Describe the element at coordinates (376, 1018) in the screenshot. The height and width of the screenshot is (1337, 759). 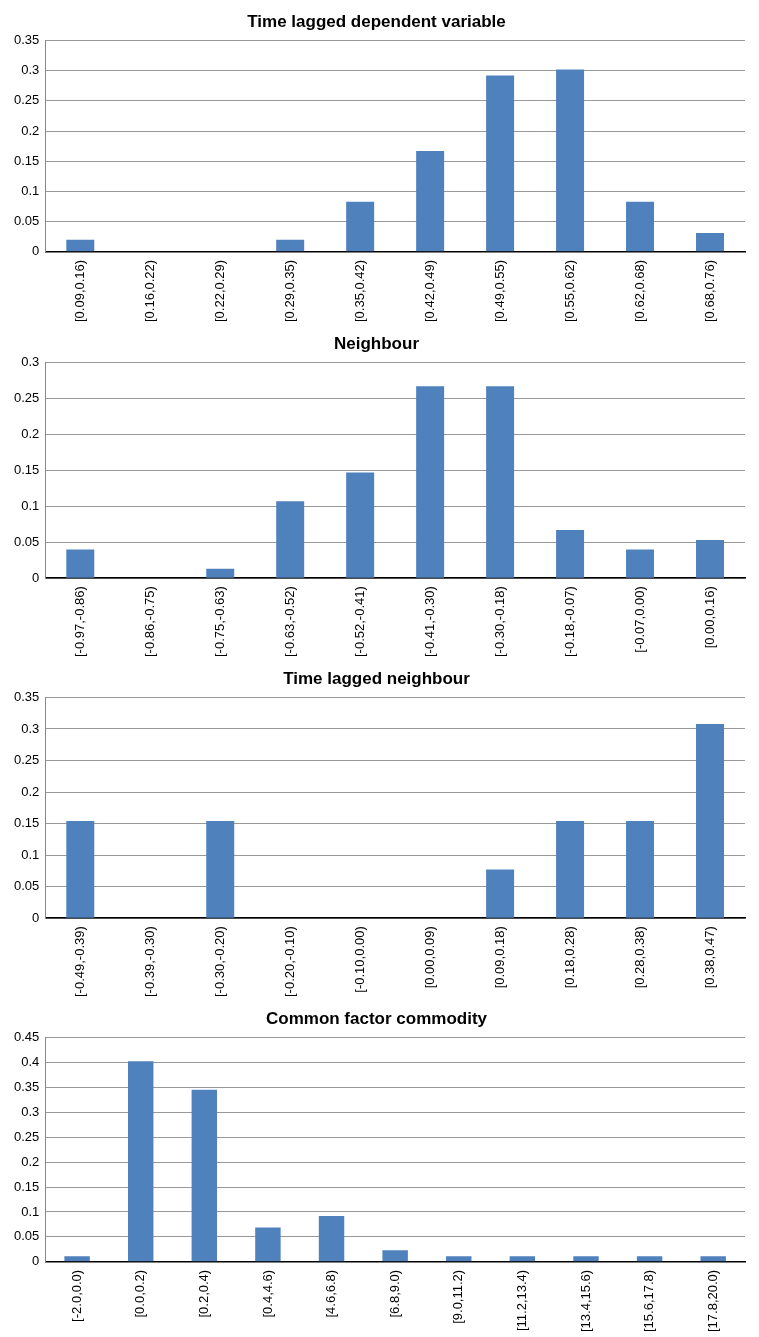
I see `chart-title: Common factor commodity` at that location.